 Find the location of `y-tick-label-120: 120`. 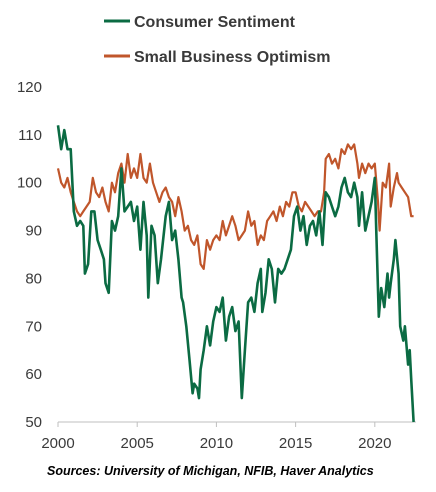

y-tick-label-120: 120 is located at coordinates (29, 87).